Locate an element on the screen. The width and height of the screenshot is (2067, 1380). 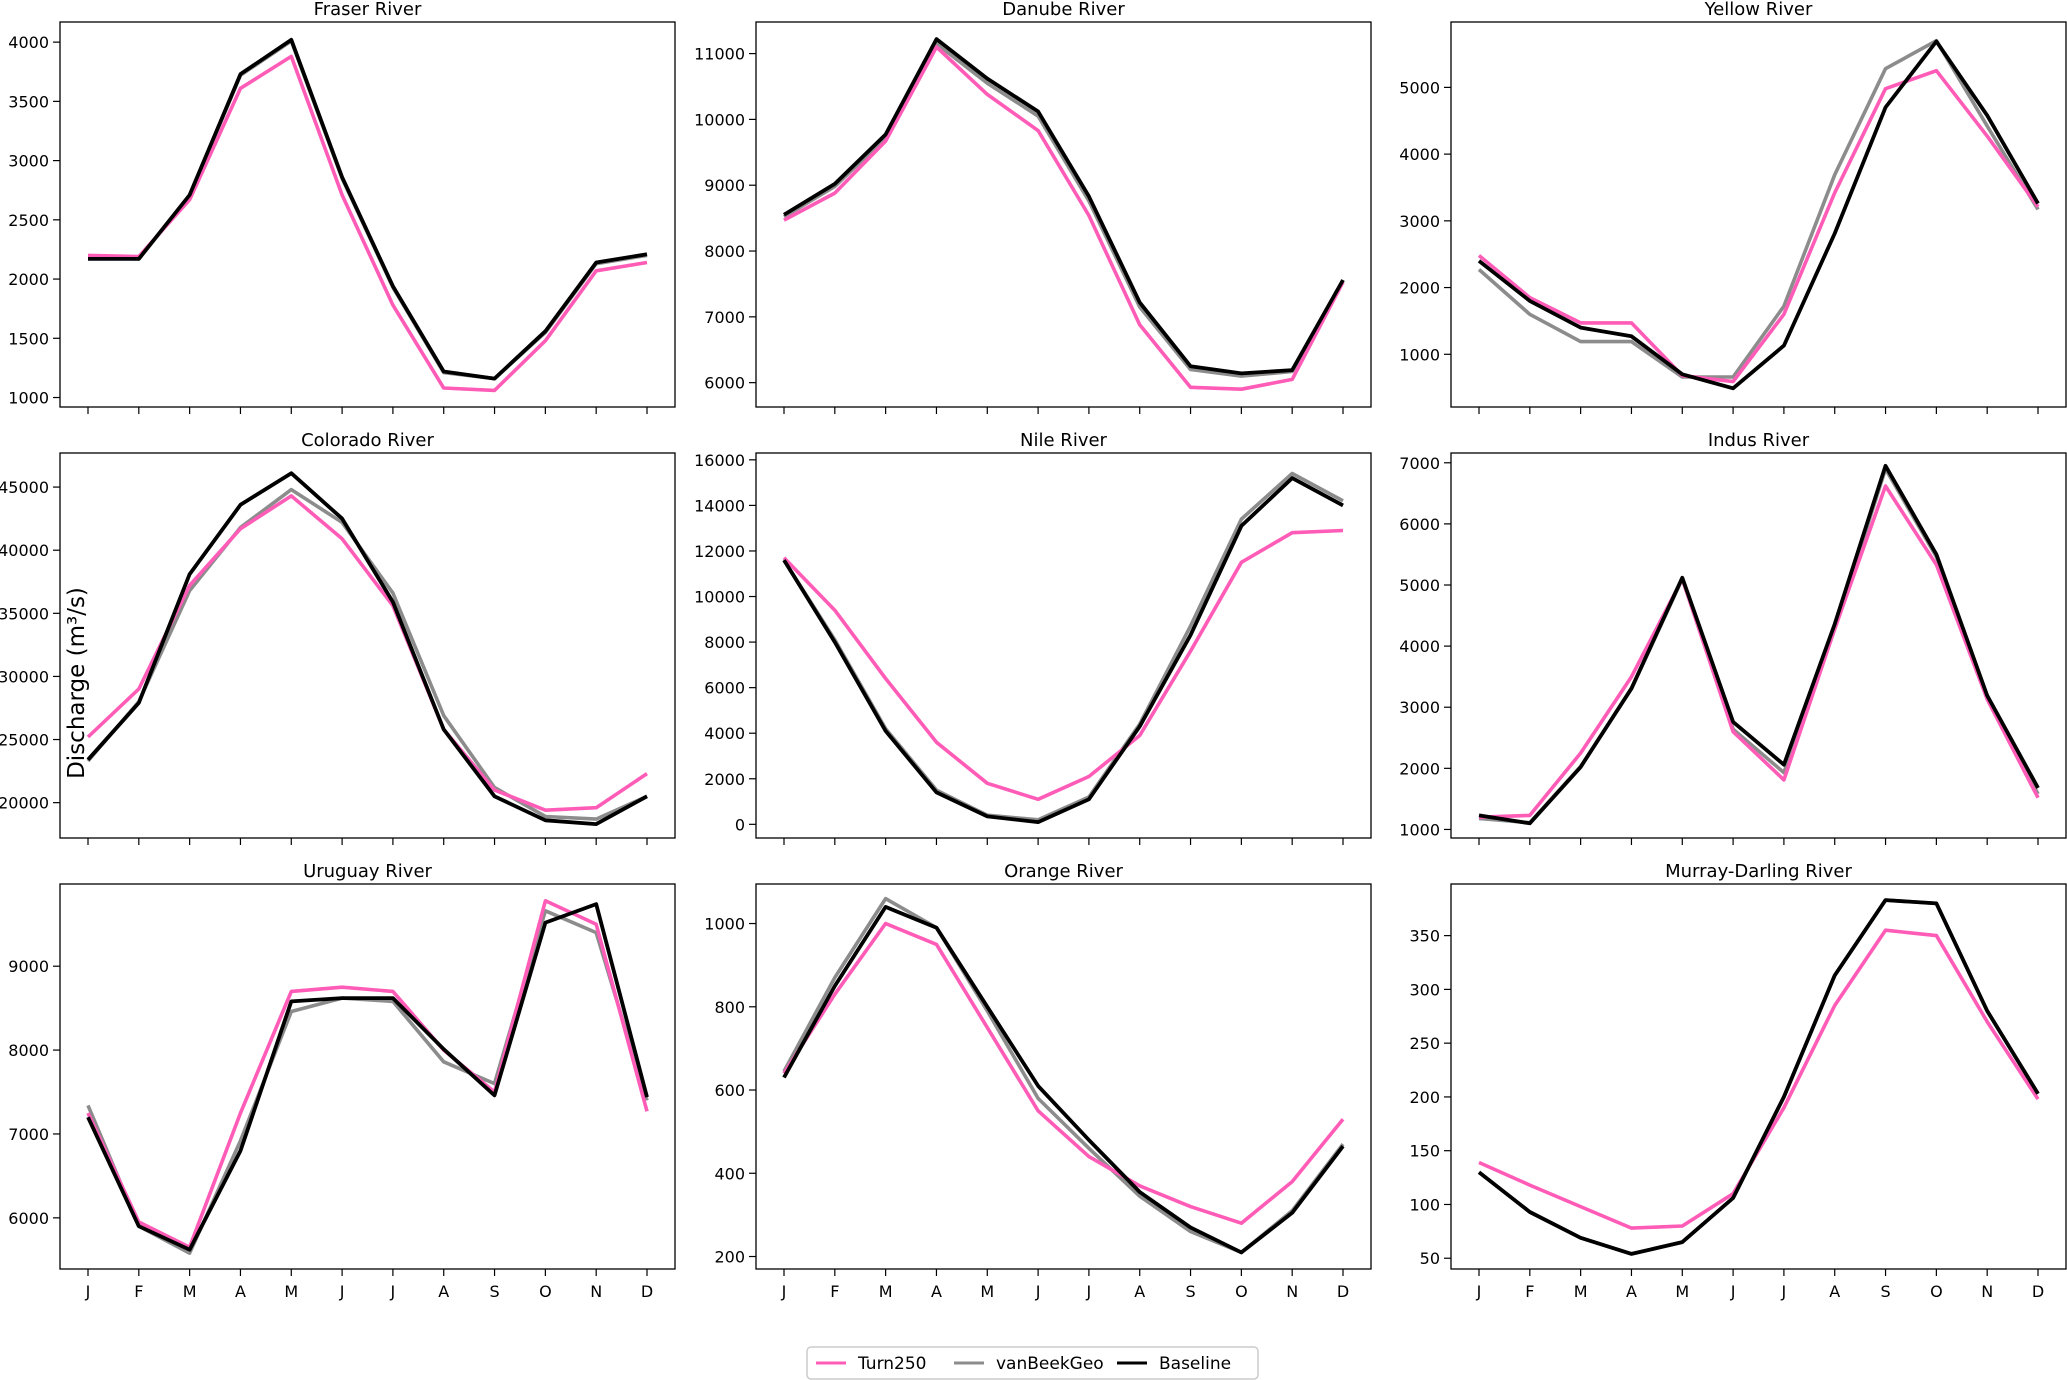
indus-river-ytick-label: 1000 is located at coordinates (1419, 829).